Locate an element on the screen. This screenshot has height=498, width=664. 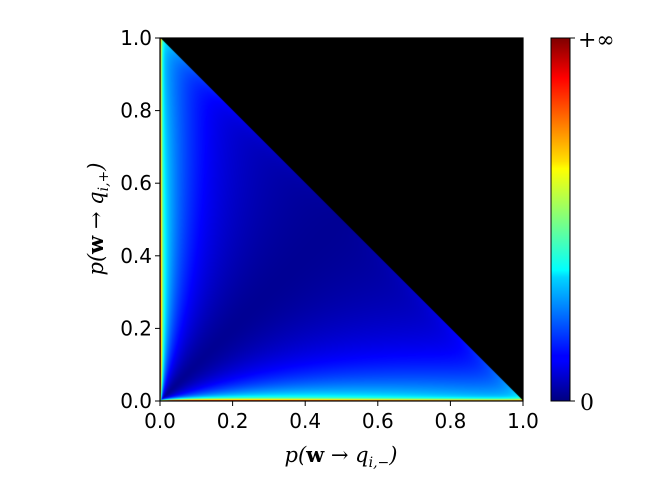
colorbar-min-label: 0 is located at coordinates (587, 403).